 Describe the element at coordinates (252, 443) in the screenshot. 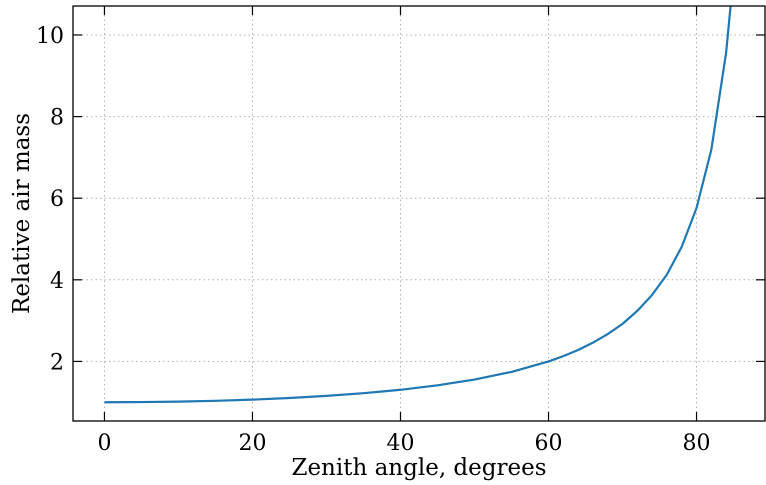

I see `x-tick-label: 20` at that location.